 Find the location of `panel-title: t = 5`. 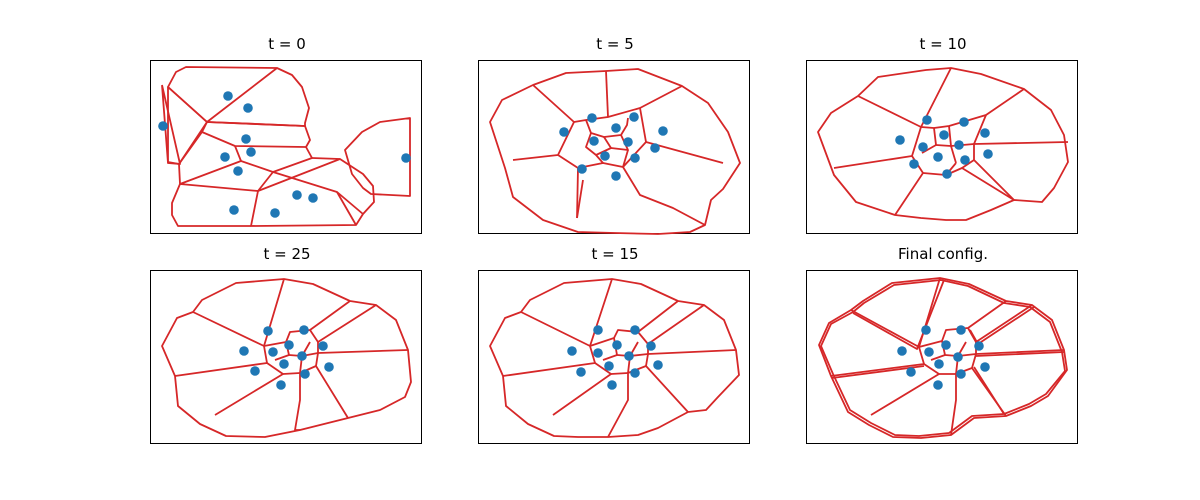

panel-title: t = 5 is located at coordinates (615, 44).